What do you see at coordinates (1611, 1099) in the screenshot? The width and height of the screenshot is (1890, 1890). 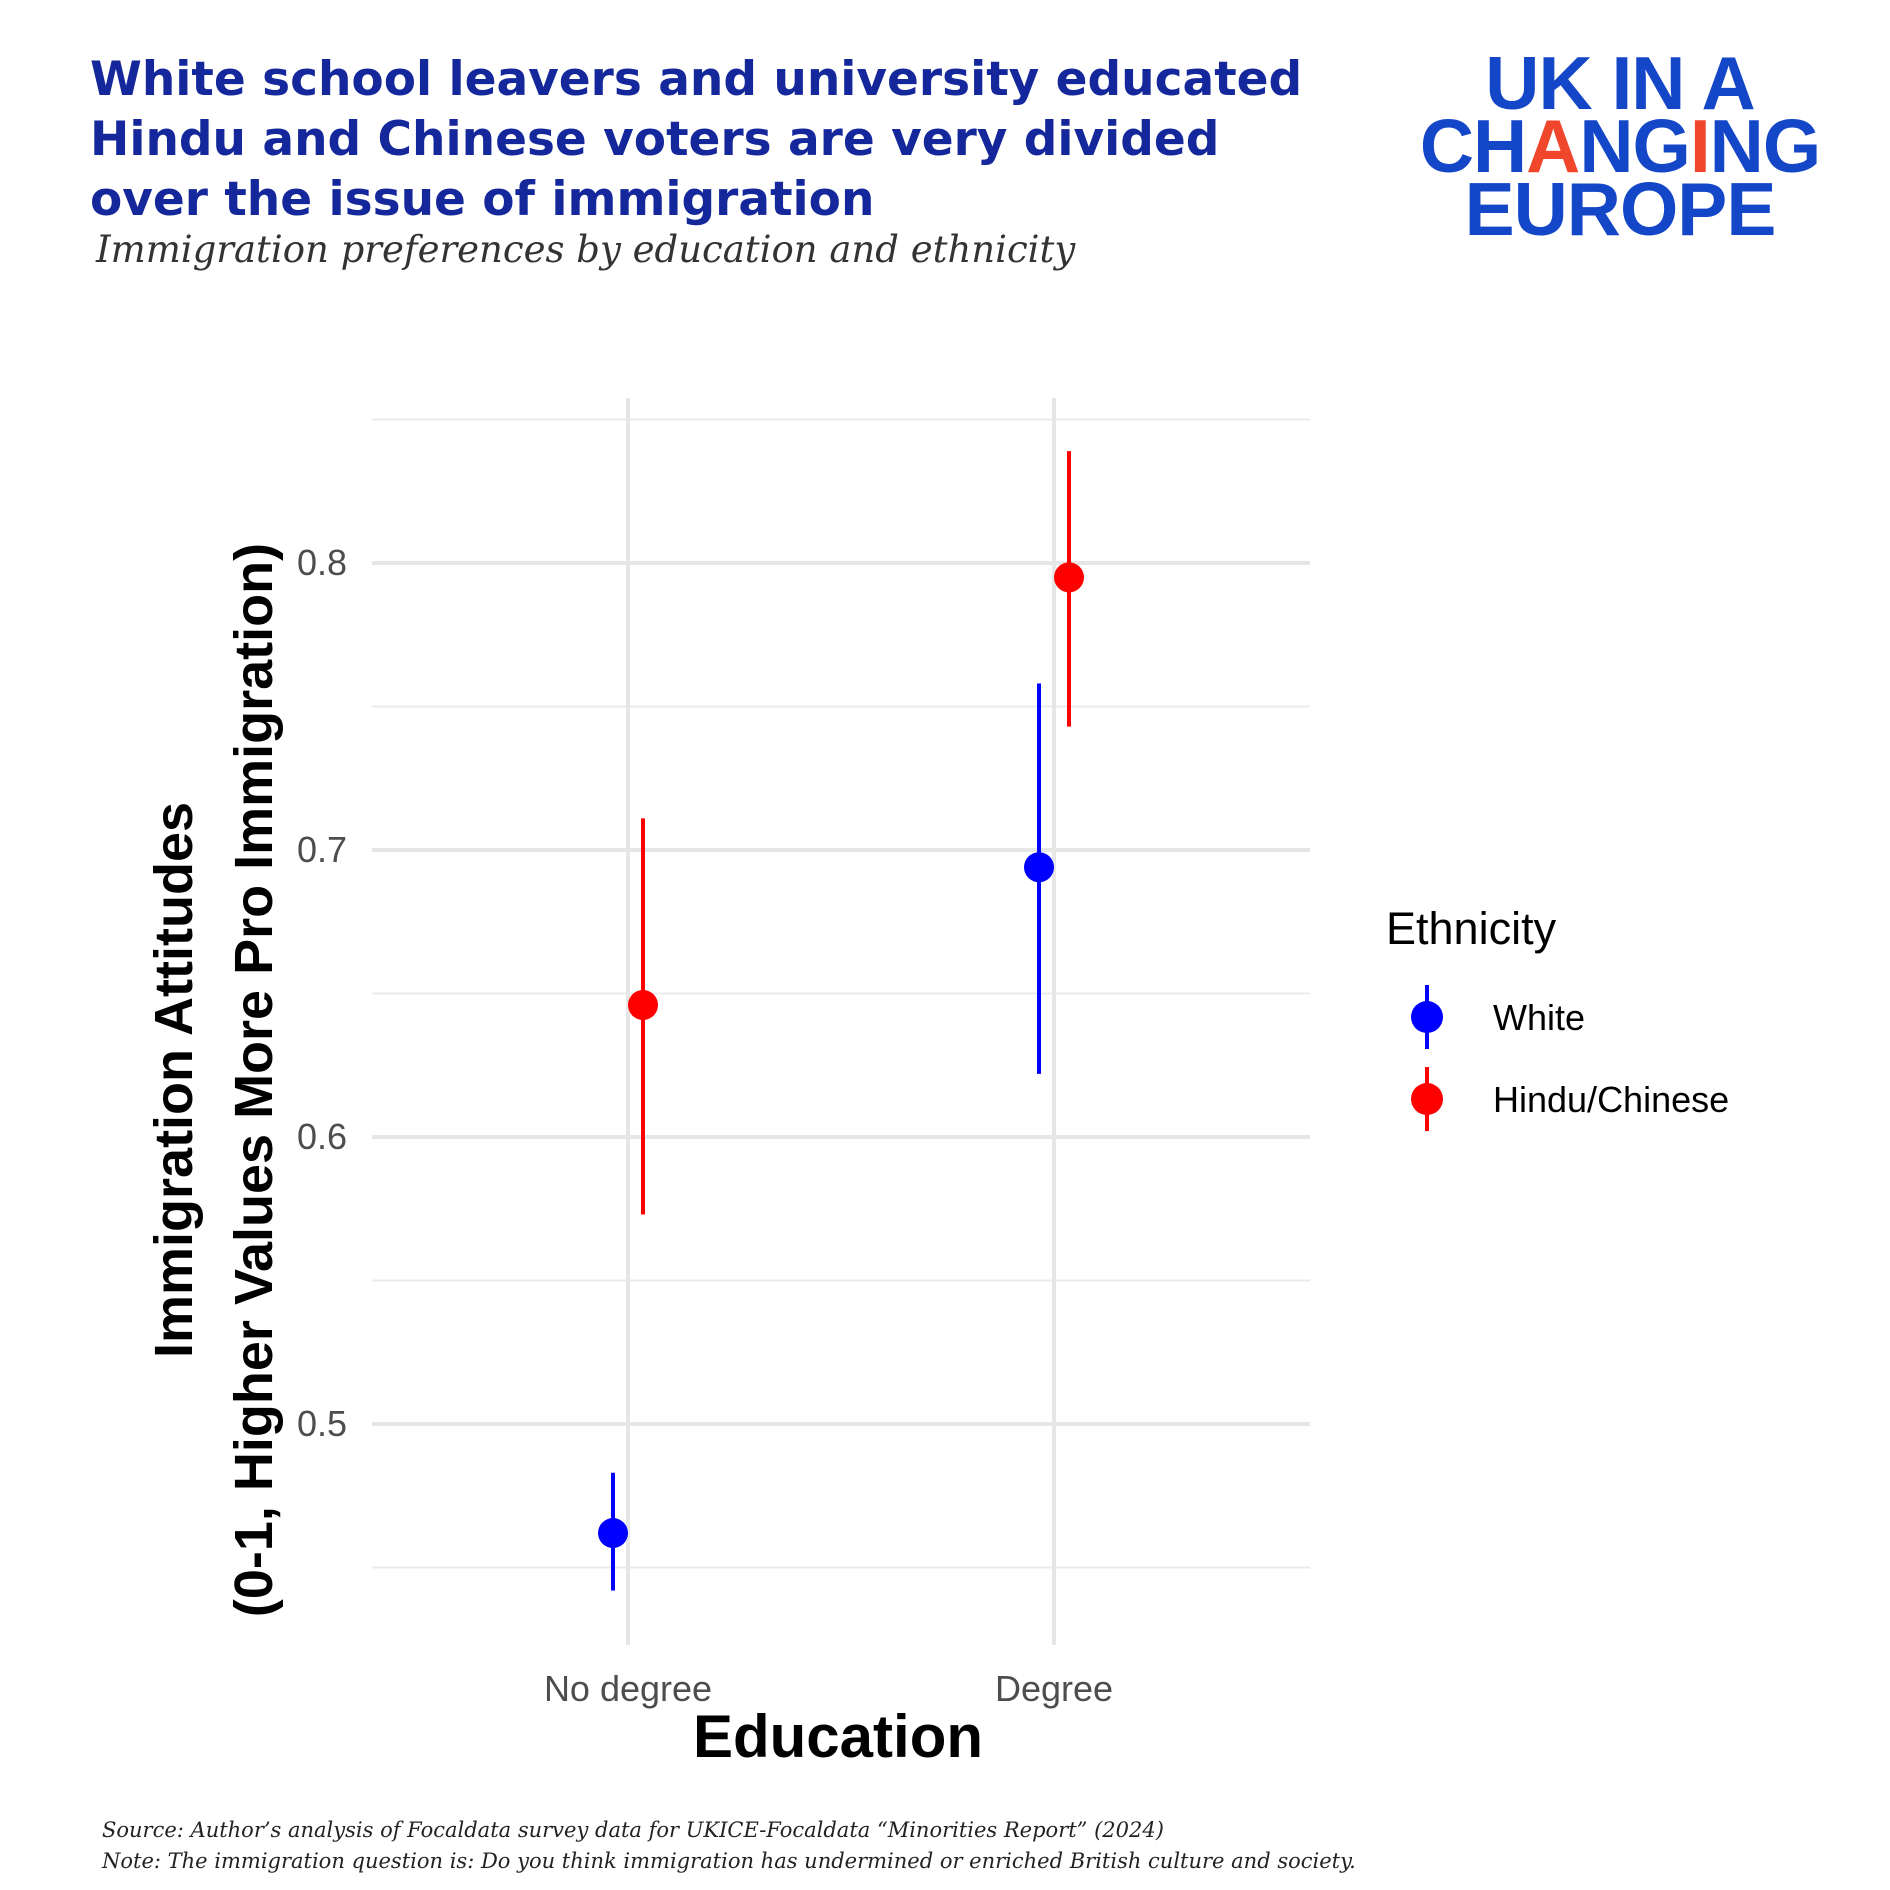 I see `legend-label: Hindu/Chinese` at bounding box center [1611, 1099].